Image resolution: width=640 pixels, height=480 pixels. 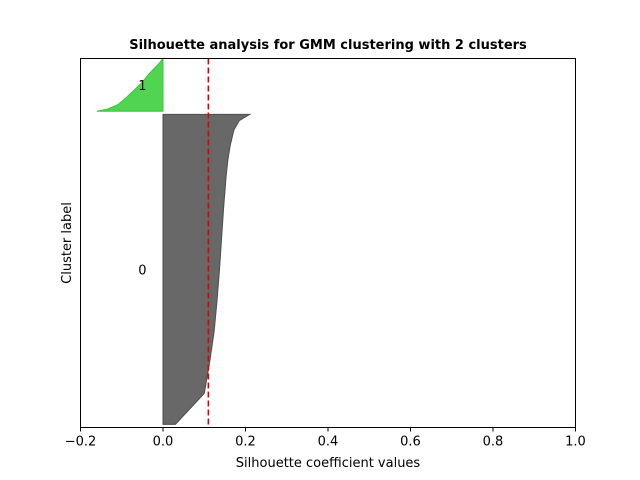 What do you see at coordinates (410, 442) in the screenshot?
I see `x-tick-label: 0.6` at bounding box center [410, 442].